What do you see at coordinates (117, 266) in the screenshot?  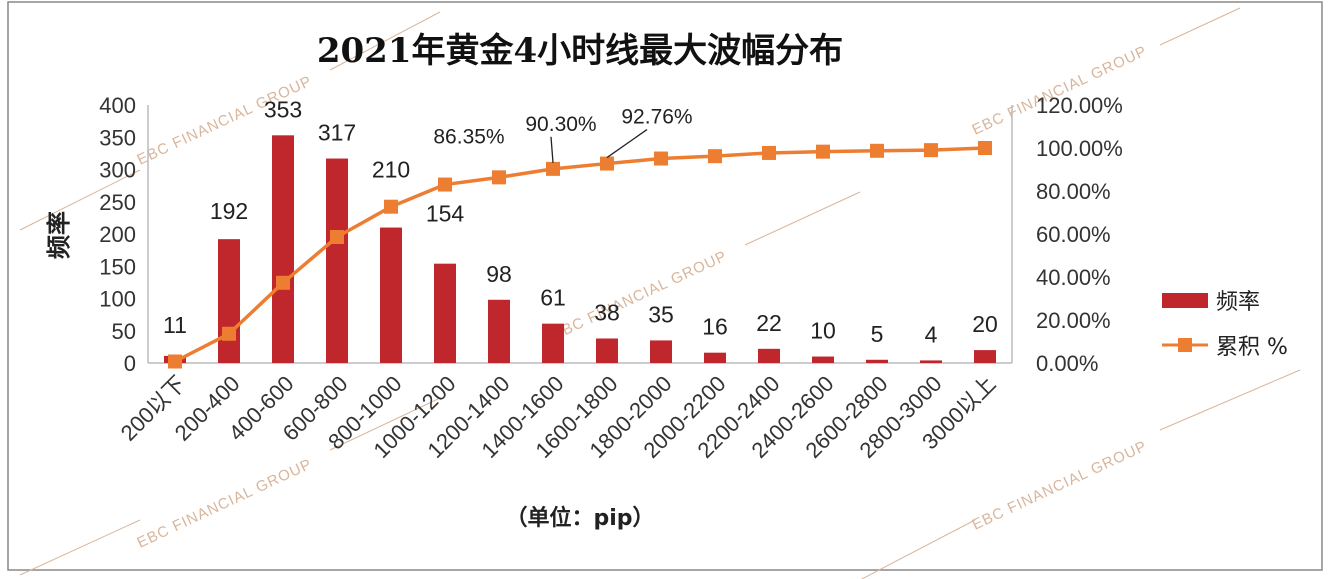 I see `y-tick-label: 150` at bounding box center [117, 266].